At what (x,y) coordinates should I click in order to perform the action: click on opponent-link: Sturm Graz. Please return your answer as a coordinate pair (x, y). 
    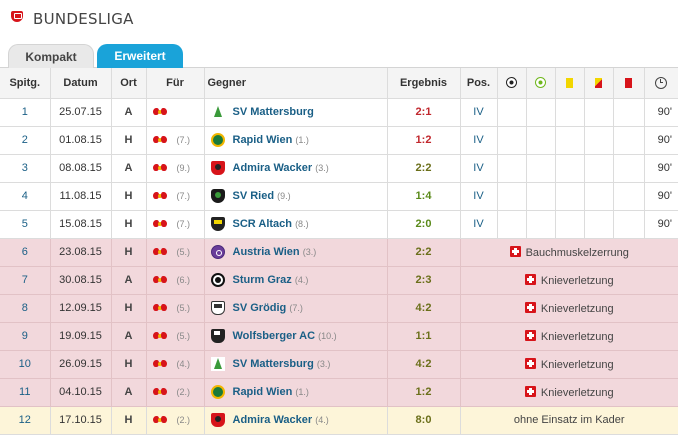
    Looking at the image, I should click on (262, 279).